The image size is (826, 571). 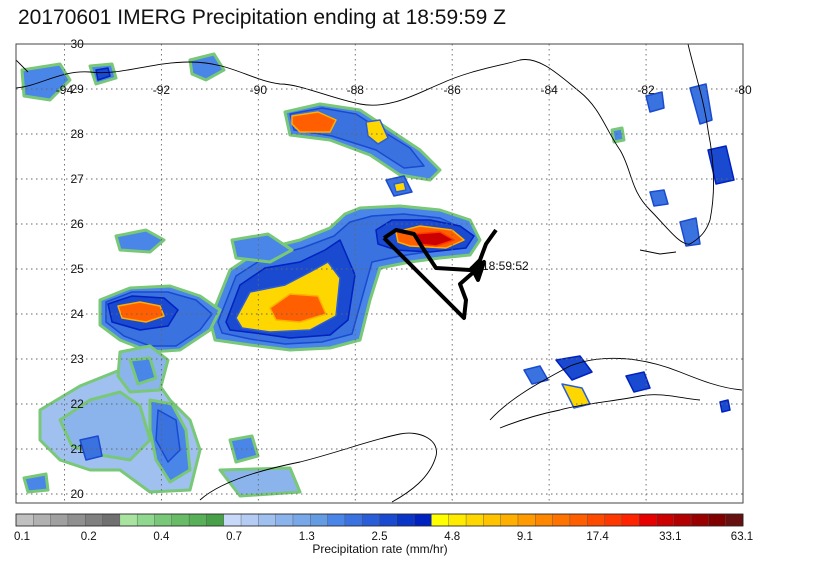 I want to click on yucatan-coast, so click(x=318, y=467).